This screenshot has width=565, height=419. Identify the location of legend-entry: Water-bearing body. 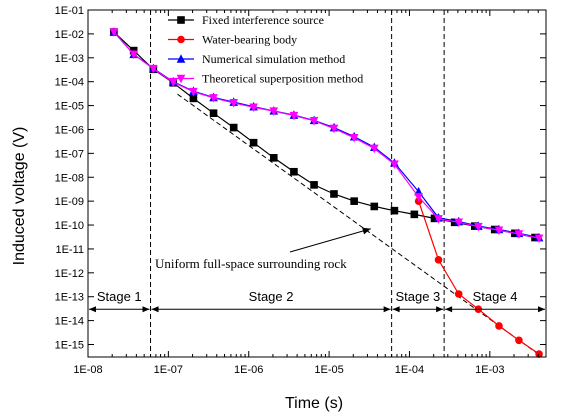
(232, 40).